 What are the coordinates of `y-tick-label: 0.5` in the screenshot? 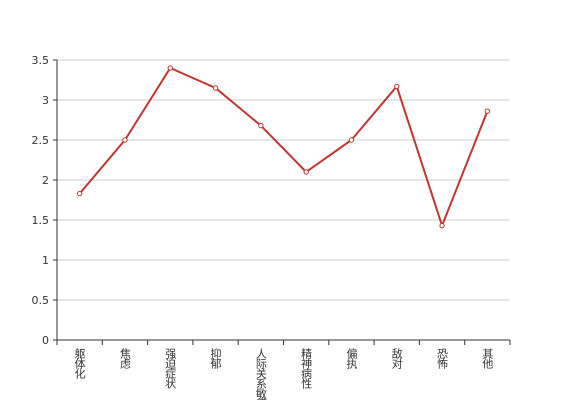 It's located at (41, 300).